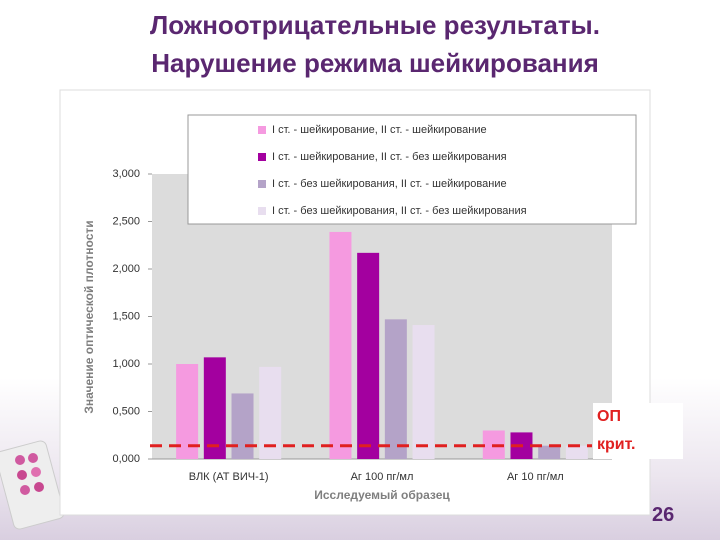 The height and width of the screenshot is (540, 720). Describe the element at coordinates (126, 316) in the screenshot. I see `y-tick-label: 1,500` at that location.